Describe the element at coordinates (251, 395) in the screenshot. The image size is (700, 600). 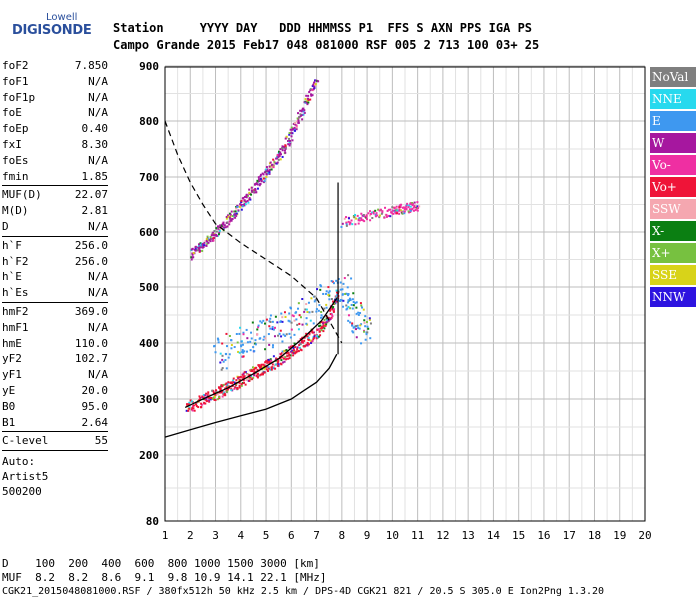
I see `electron-density-profile-curve` at that location.